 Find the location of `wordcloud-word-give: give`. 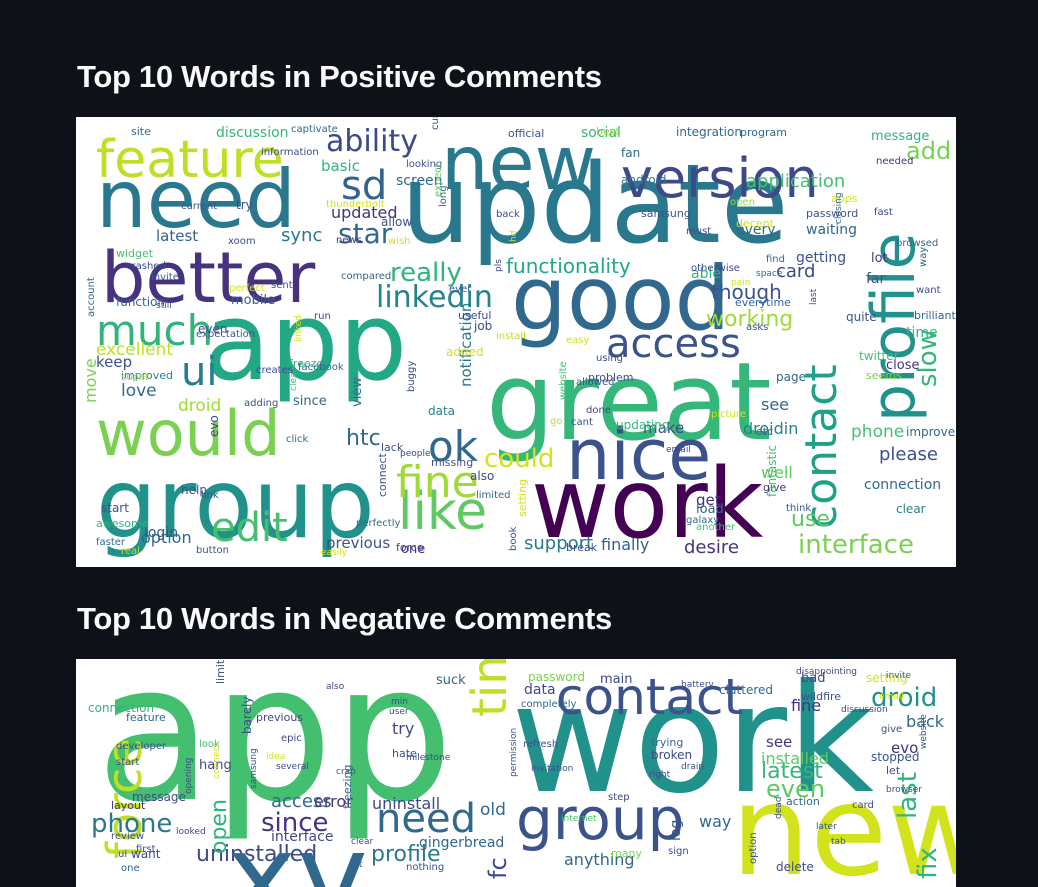

wordcloud-word-give: give is located at coordinates (775, 487).